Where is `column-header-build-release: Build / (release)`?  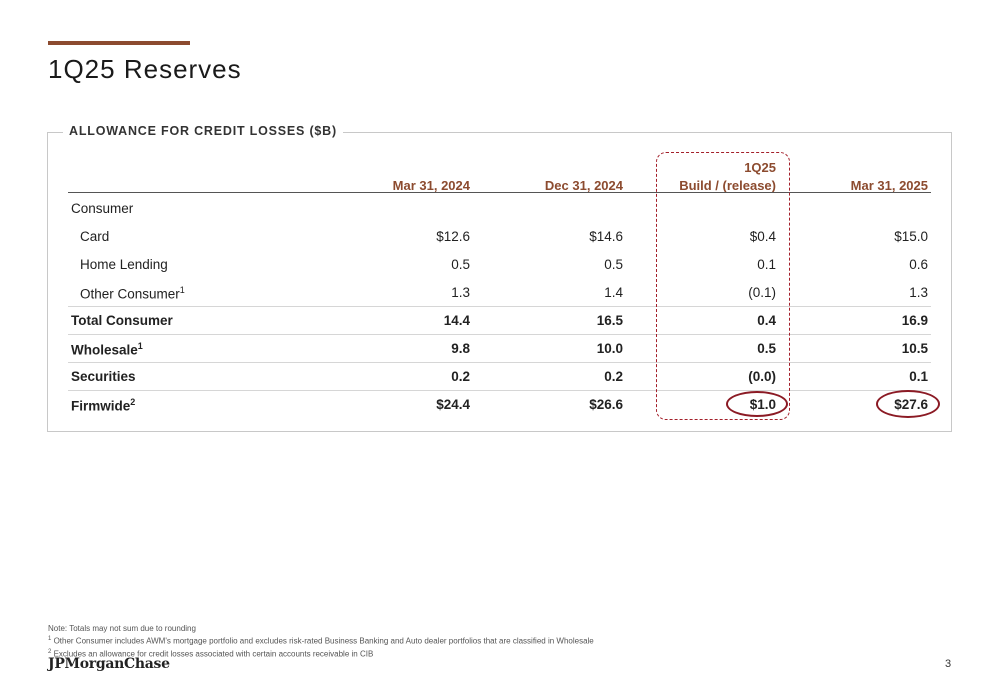
column-header-build-release: Build / (release) is located at coordinates (727, 185).